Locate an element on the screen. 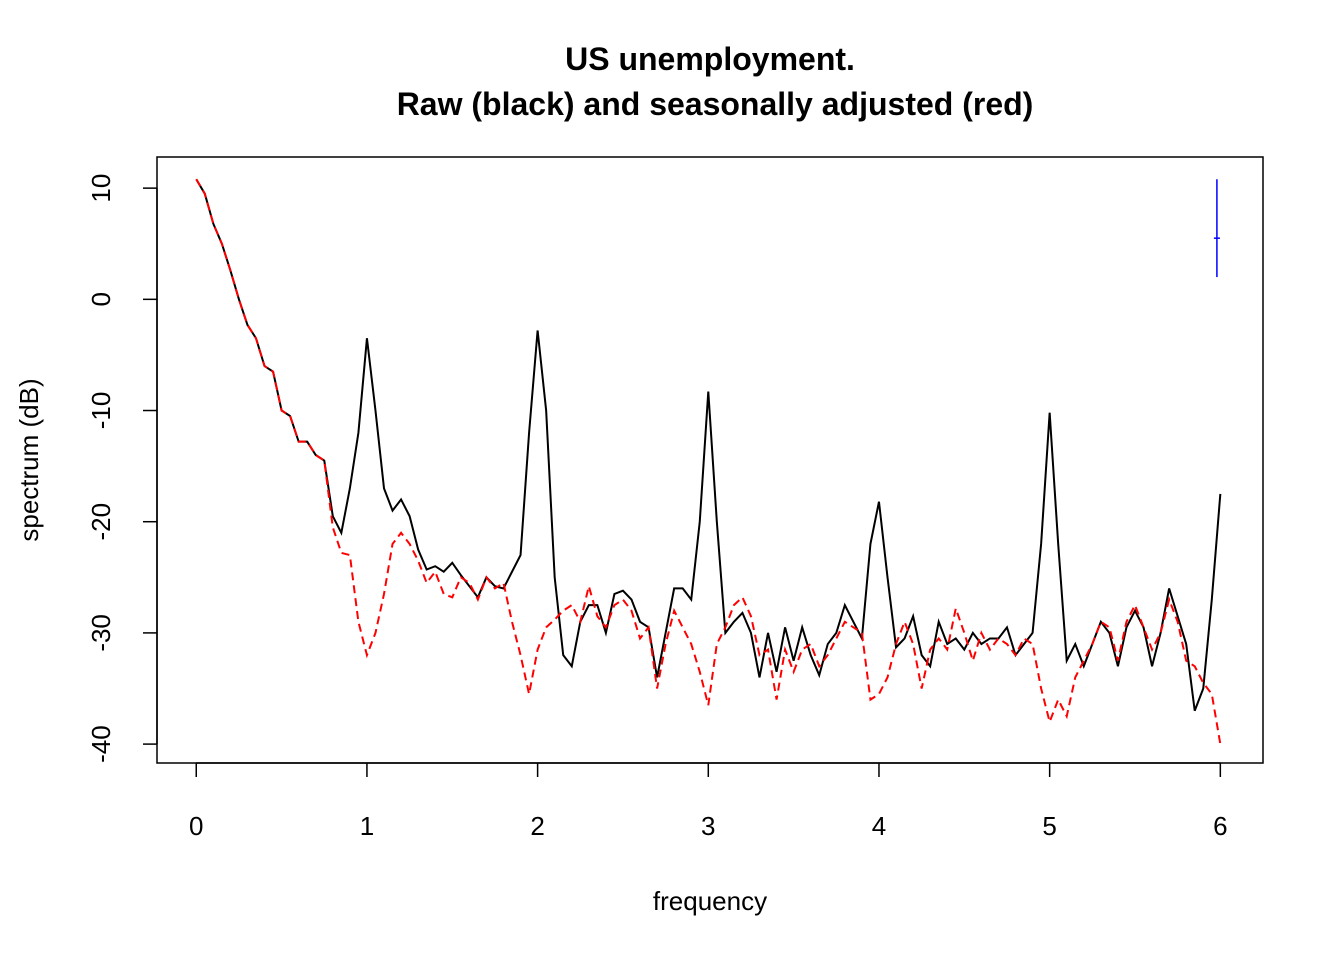 Image resolution: width=1344 pixels, height=960 pixels. y-tick-label: -30 is located at coordinates (101, 633).